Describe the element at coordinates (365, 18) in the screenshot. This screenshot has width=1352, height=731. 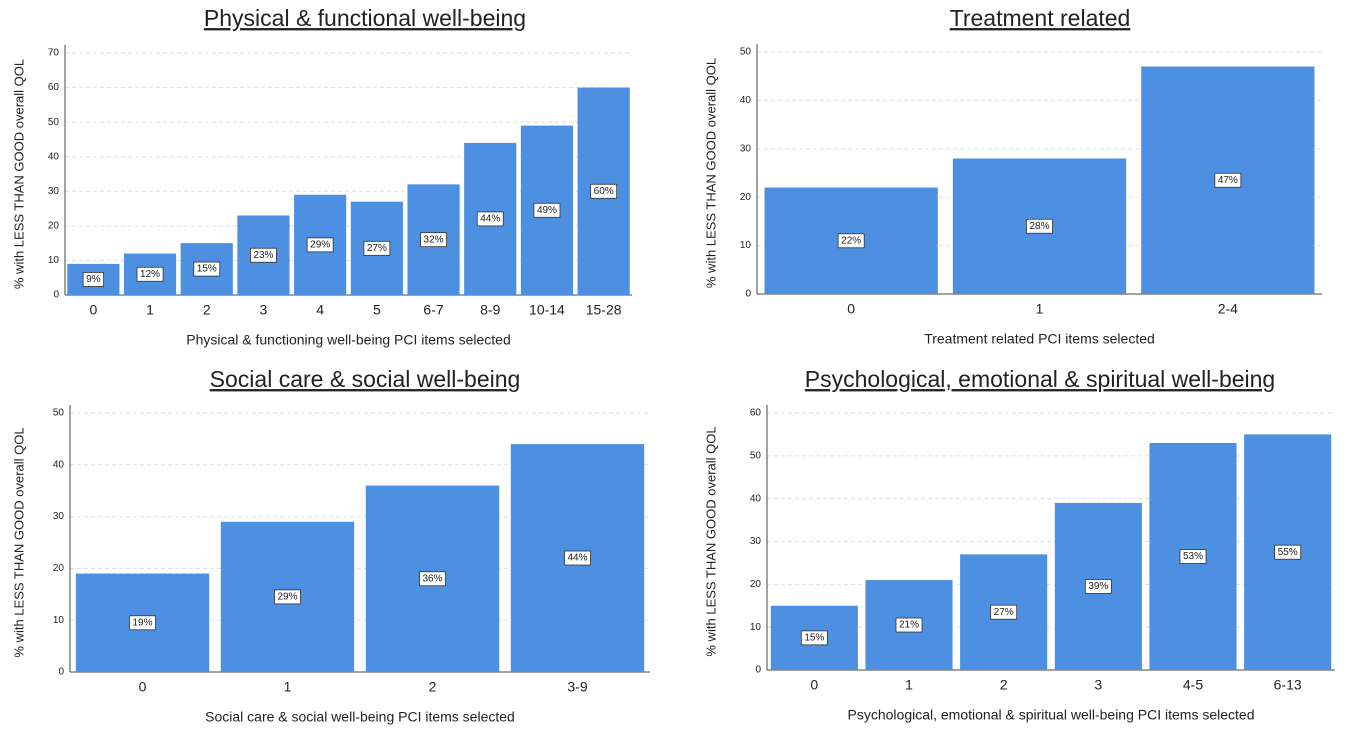
I see `chart-title: Physical & functional well-being` at that location.